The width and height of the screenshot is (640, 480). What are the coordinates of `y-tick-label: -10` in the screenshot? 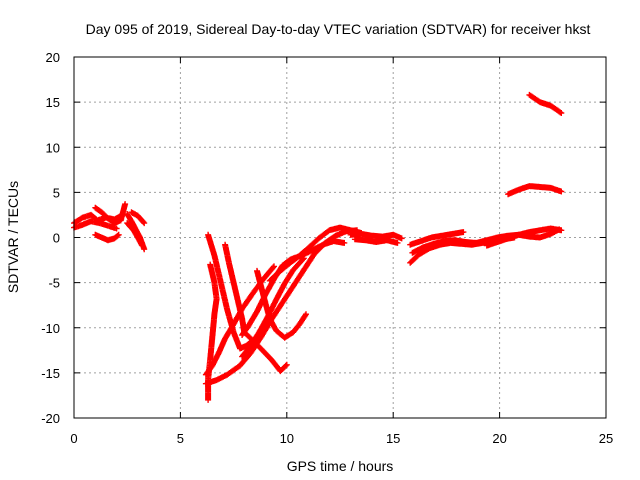 It's located at (50, 328).